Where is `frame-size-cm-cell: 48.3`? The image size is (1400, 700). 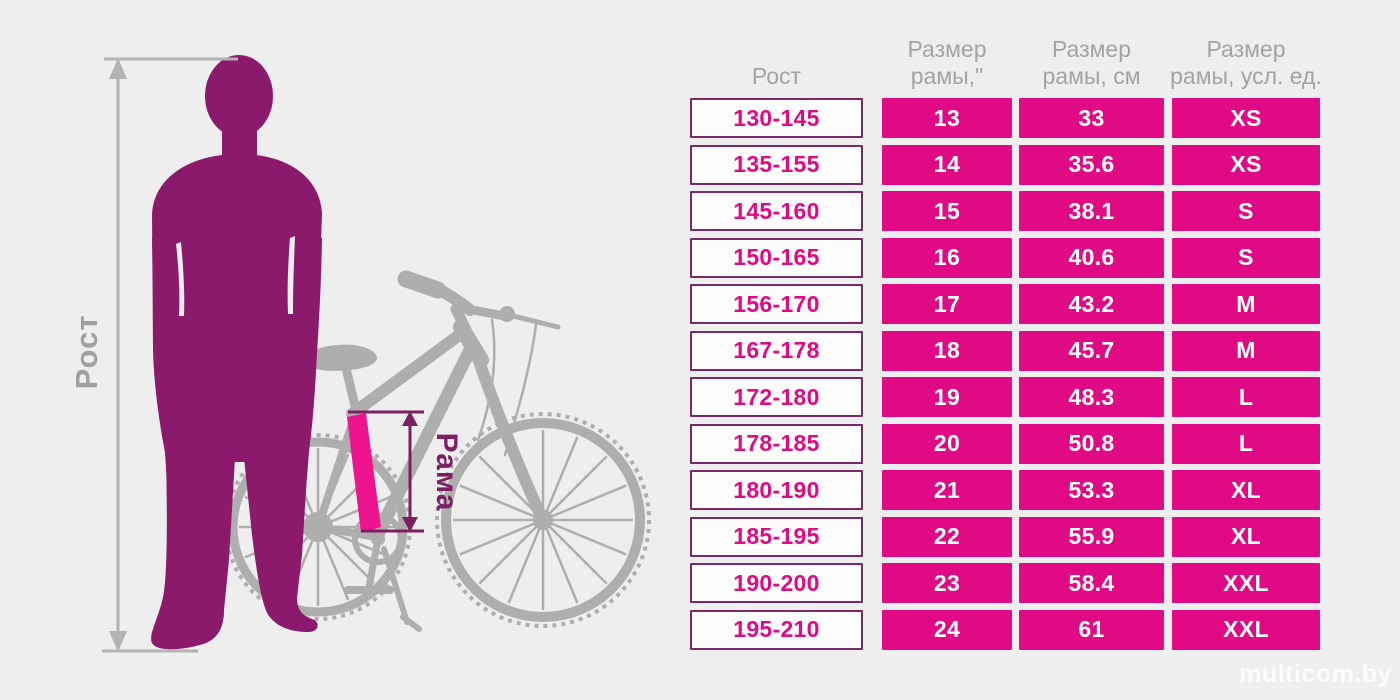
frame-size-cm-cell: 48.3 is located at coordinates (1091, 397).